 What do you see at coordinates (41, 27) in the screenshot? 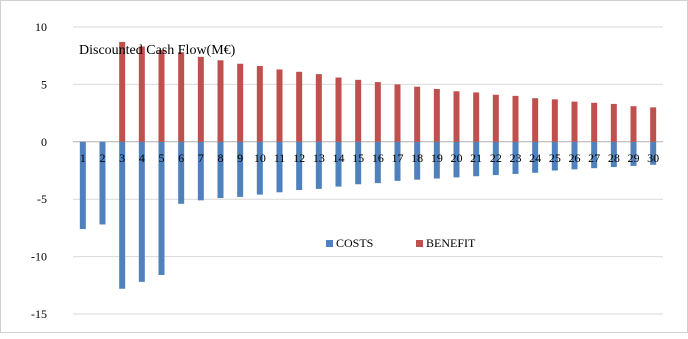
I see `y-tick-label: 10` at bounding box center [41, 27].